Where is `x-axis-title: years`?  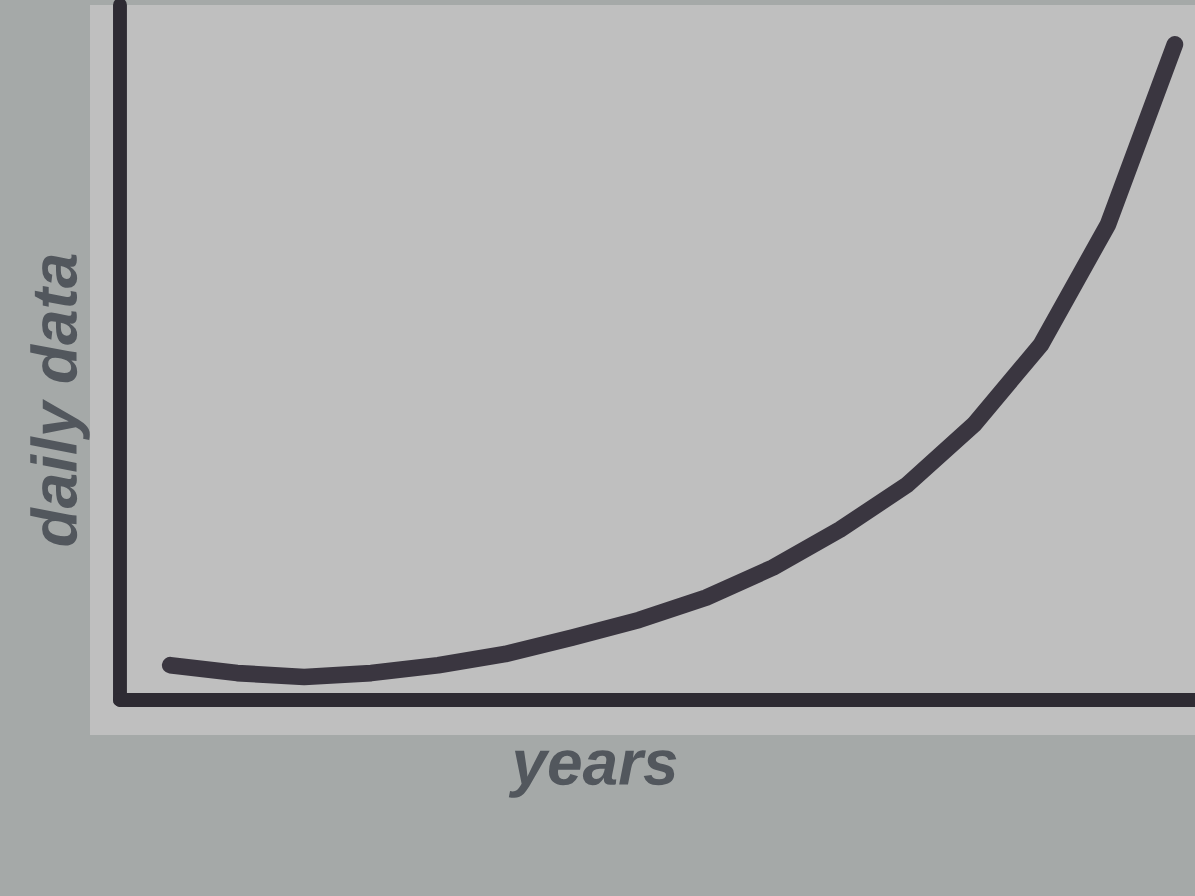
x-axis-title: years is located at coordinates (592, 774).